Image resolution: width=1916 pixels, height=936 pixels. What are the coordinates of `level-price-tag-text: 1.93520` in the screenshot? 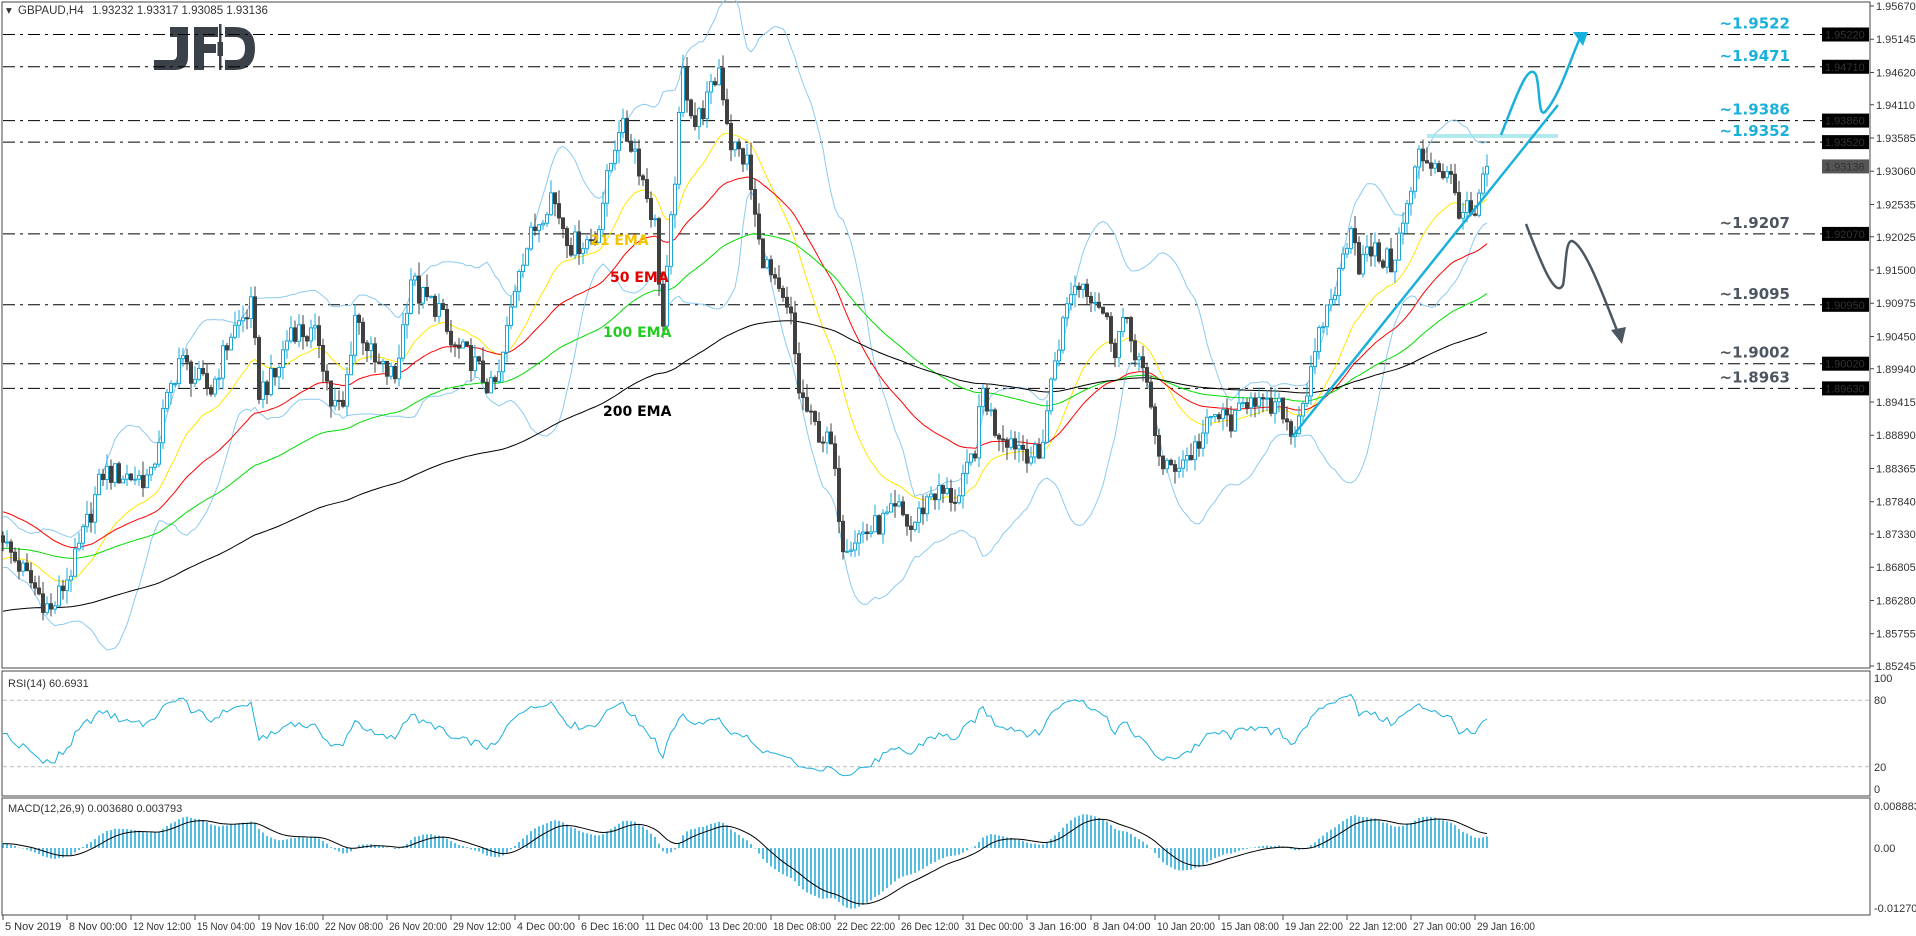 It's located at (1845, 143).